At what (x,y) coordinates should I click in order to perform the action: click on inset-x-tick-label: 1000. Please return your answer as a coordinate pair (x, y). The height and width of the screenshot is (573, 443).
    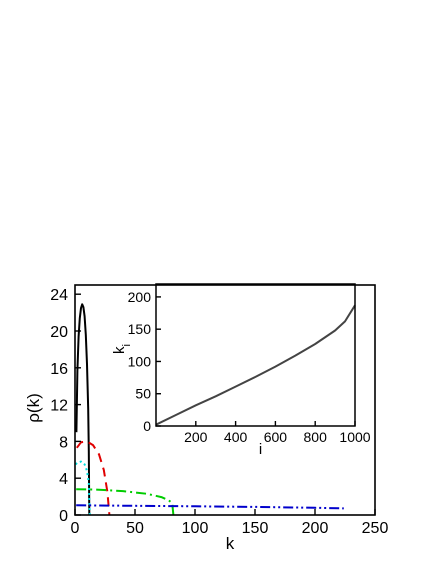
    Looking at the image, I should click on (354, 437).